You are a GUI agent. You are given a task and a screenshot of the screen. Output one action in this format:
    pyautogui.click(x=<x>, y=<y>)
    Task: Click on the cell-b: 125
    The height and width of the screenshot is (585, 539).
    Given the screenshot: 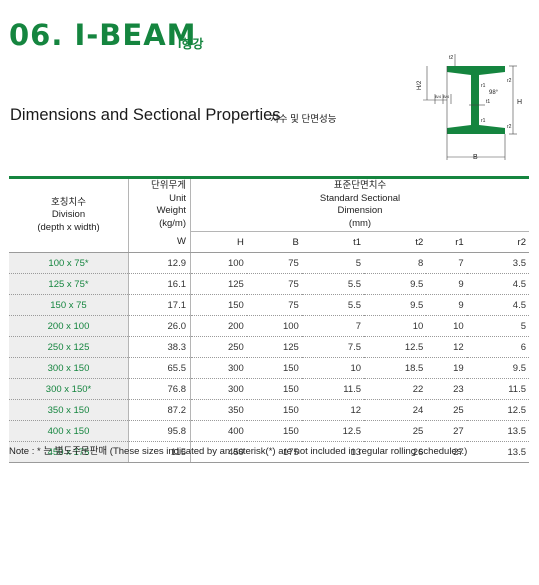 What is the action you would take?
    pyautogui.click(x=274, y=347)
    